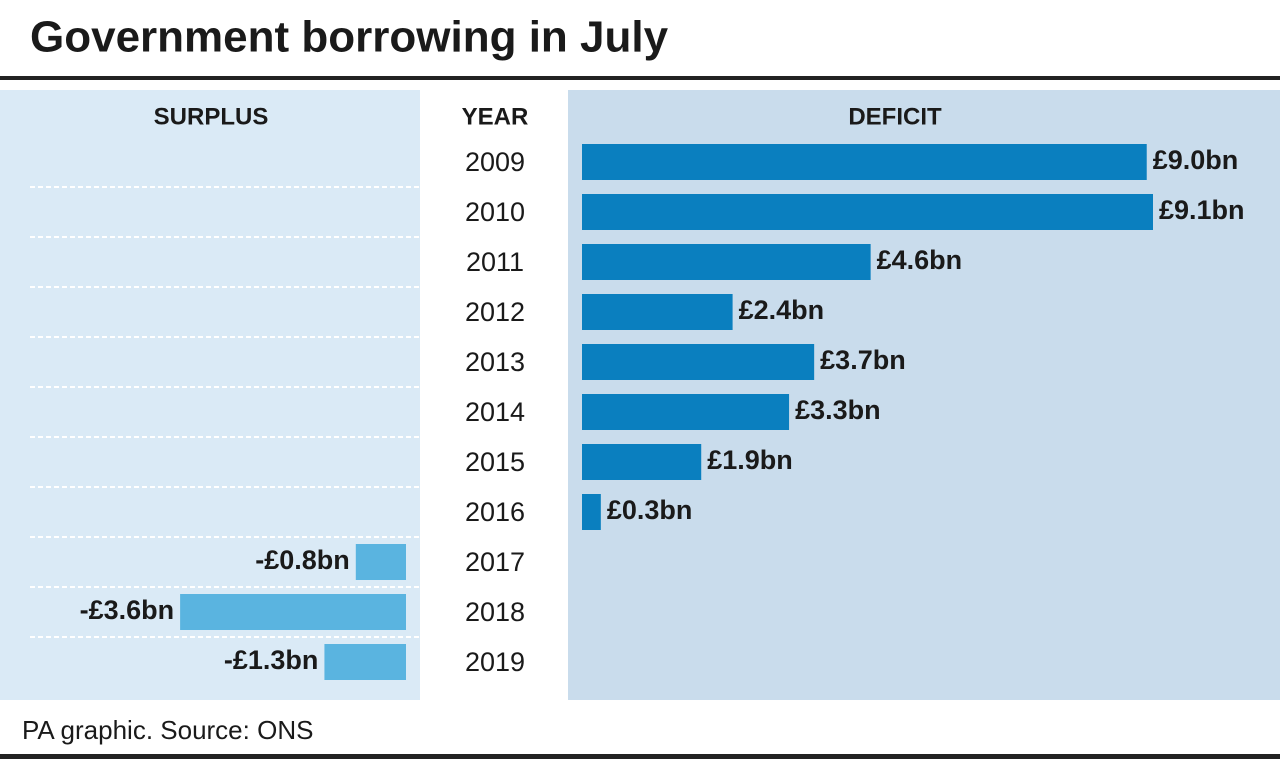 Image resolution: width=1280 pixels, height=762 pixels. Describe the element at coordinates (782, 310) in the screenshot. I see `value-label: £2.4bn` at that location.